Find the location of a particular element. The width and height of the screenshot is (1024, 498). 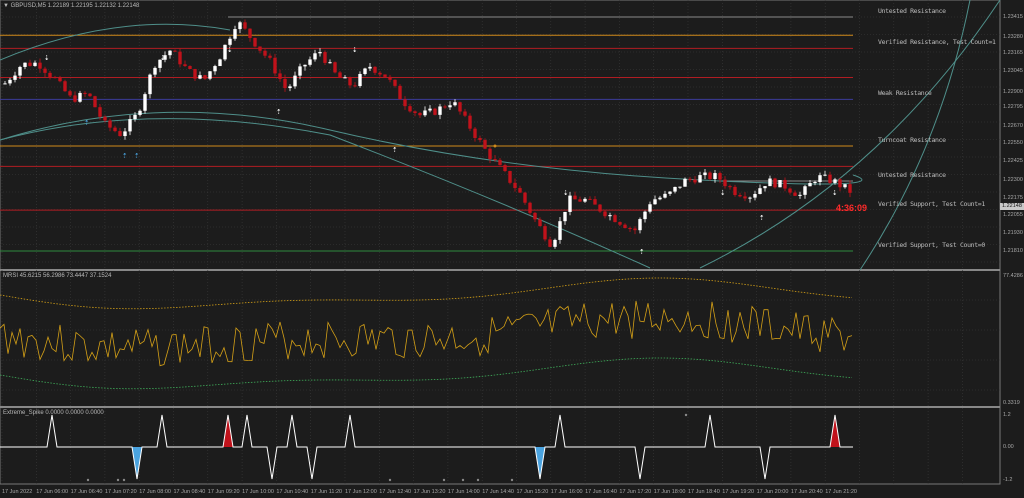

time-axis-label: 17 Jun 09:20 is located at coordinates (223, 492).